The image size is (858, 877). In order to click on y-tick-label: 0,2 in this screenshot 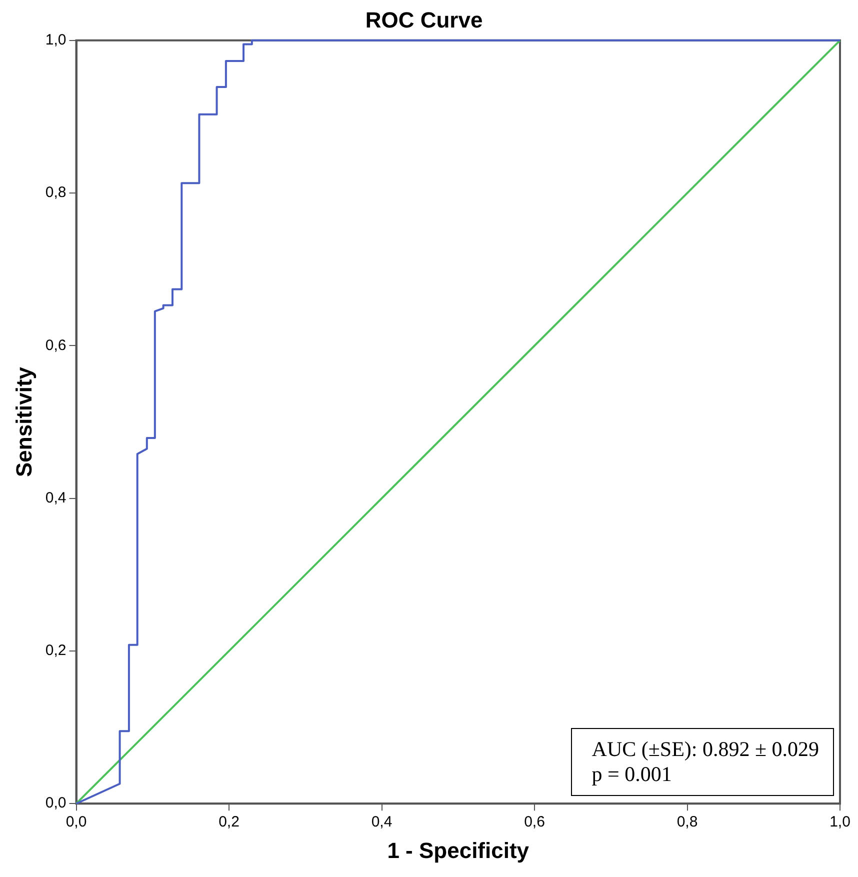, I will do `click(55, 651)`.